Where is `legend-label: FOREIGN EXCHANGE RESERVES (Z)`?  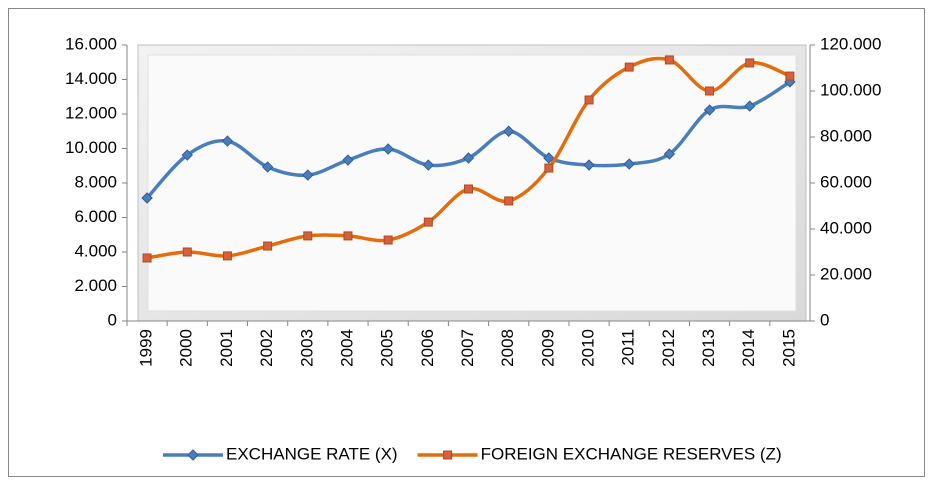
legend-label: FOREIGN EXCHANGE RESERVES (Z) is located at coordinates (631, 453).